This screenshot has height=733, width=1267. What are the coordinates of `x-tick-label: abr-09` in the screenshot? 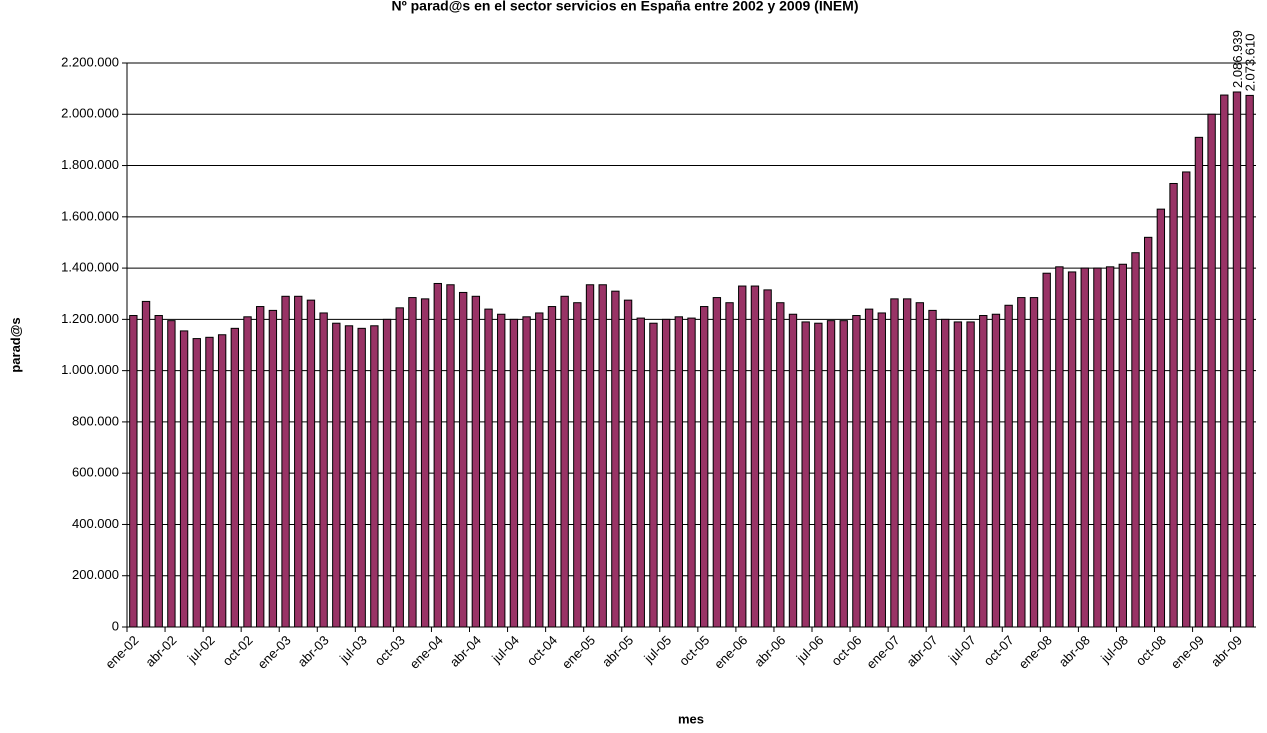 It's located at (1226, 651).